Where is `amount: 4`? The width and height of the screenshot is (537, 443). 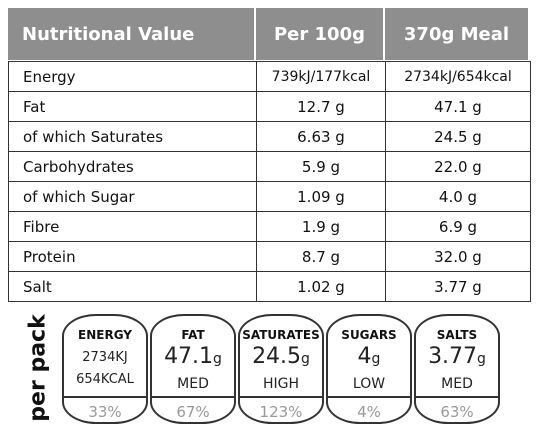
amount: 4 is located at coordinates (364, 356).